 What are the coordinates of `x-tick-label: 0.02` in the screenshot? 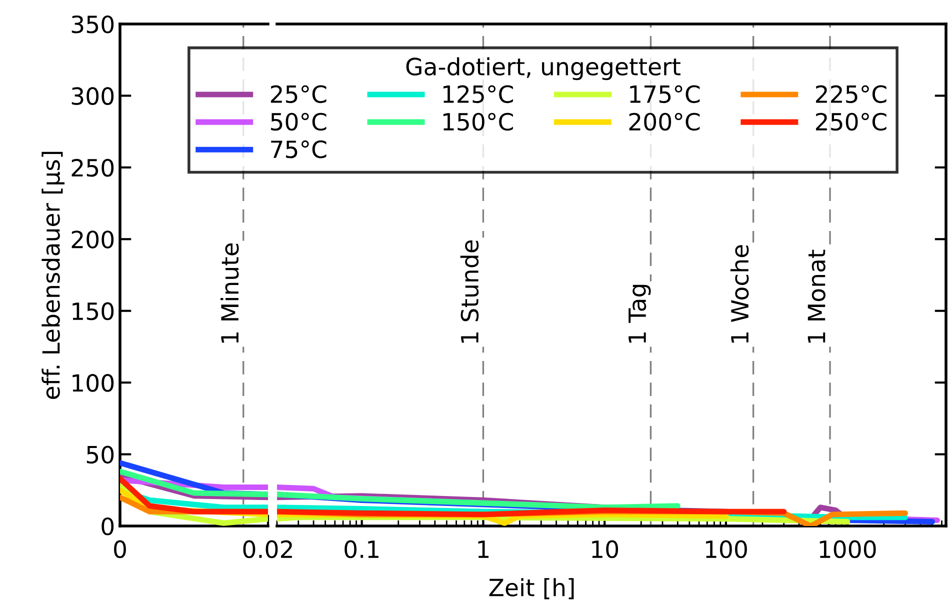 It's located at (267, 549).